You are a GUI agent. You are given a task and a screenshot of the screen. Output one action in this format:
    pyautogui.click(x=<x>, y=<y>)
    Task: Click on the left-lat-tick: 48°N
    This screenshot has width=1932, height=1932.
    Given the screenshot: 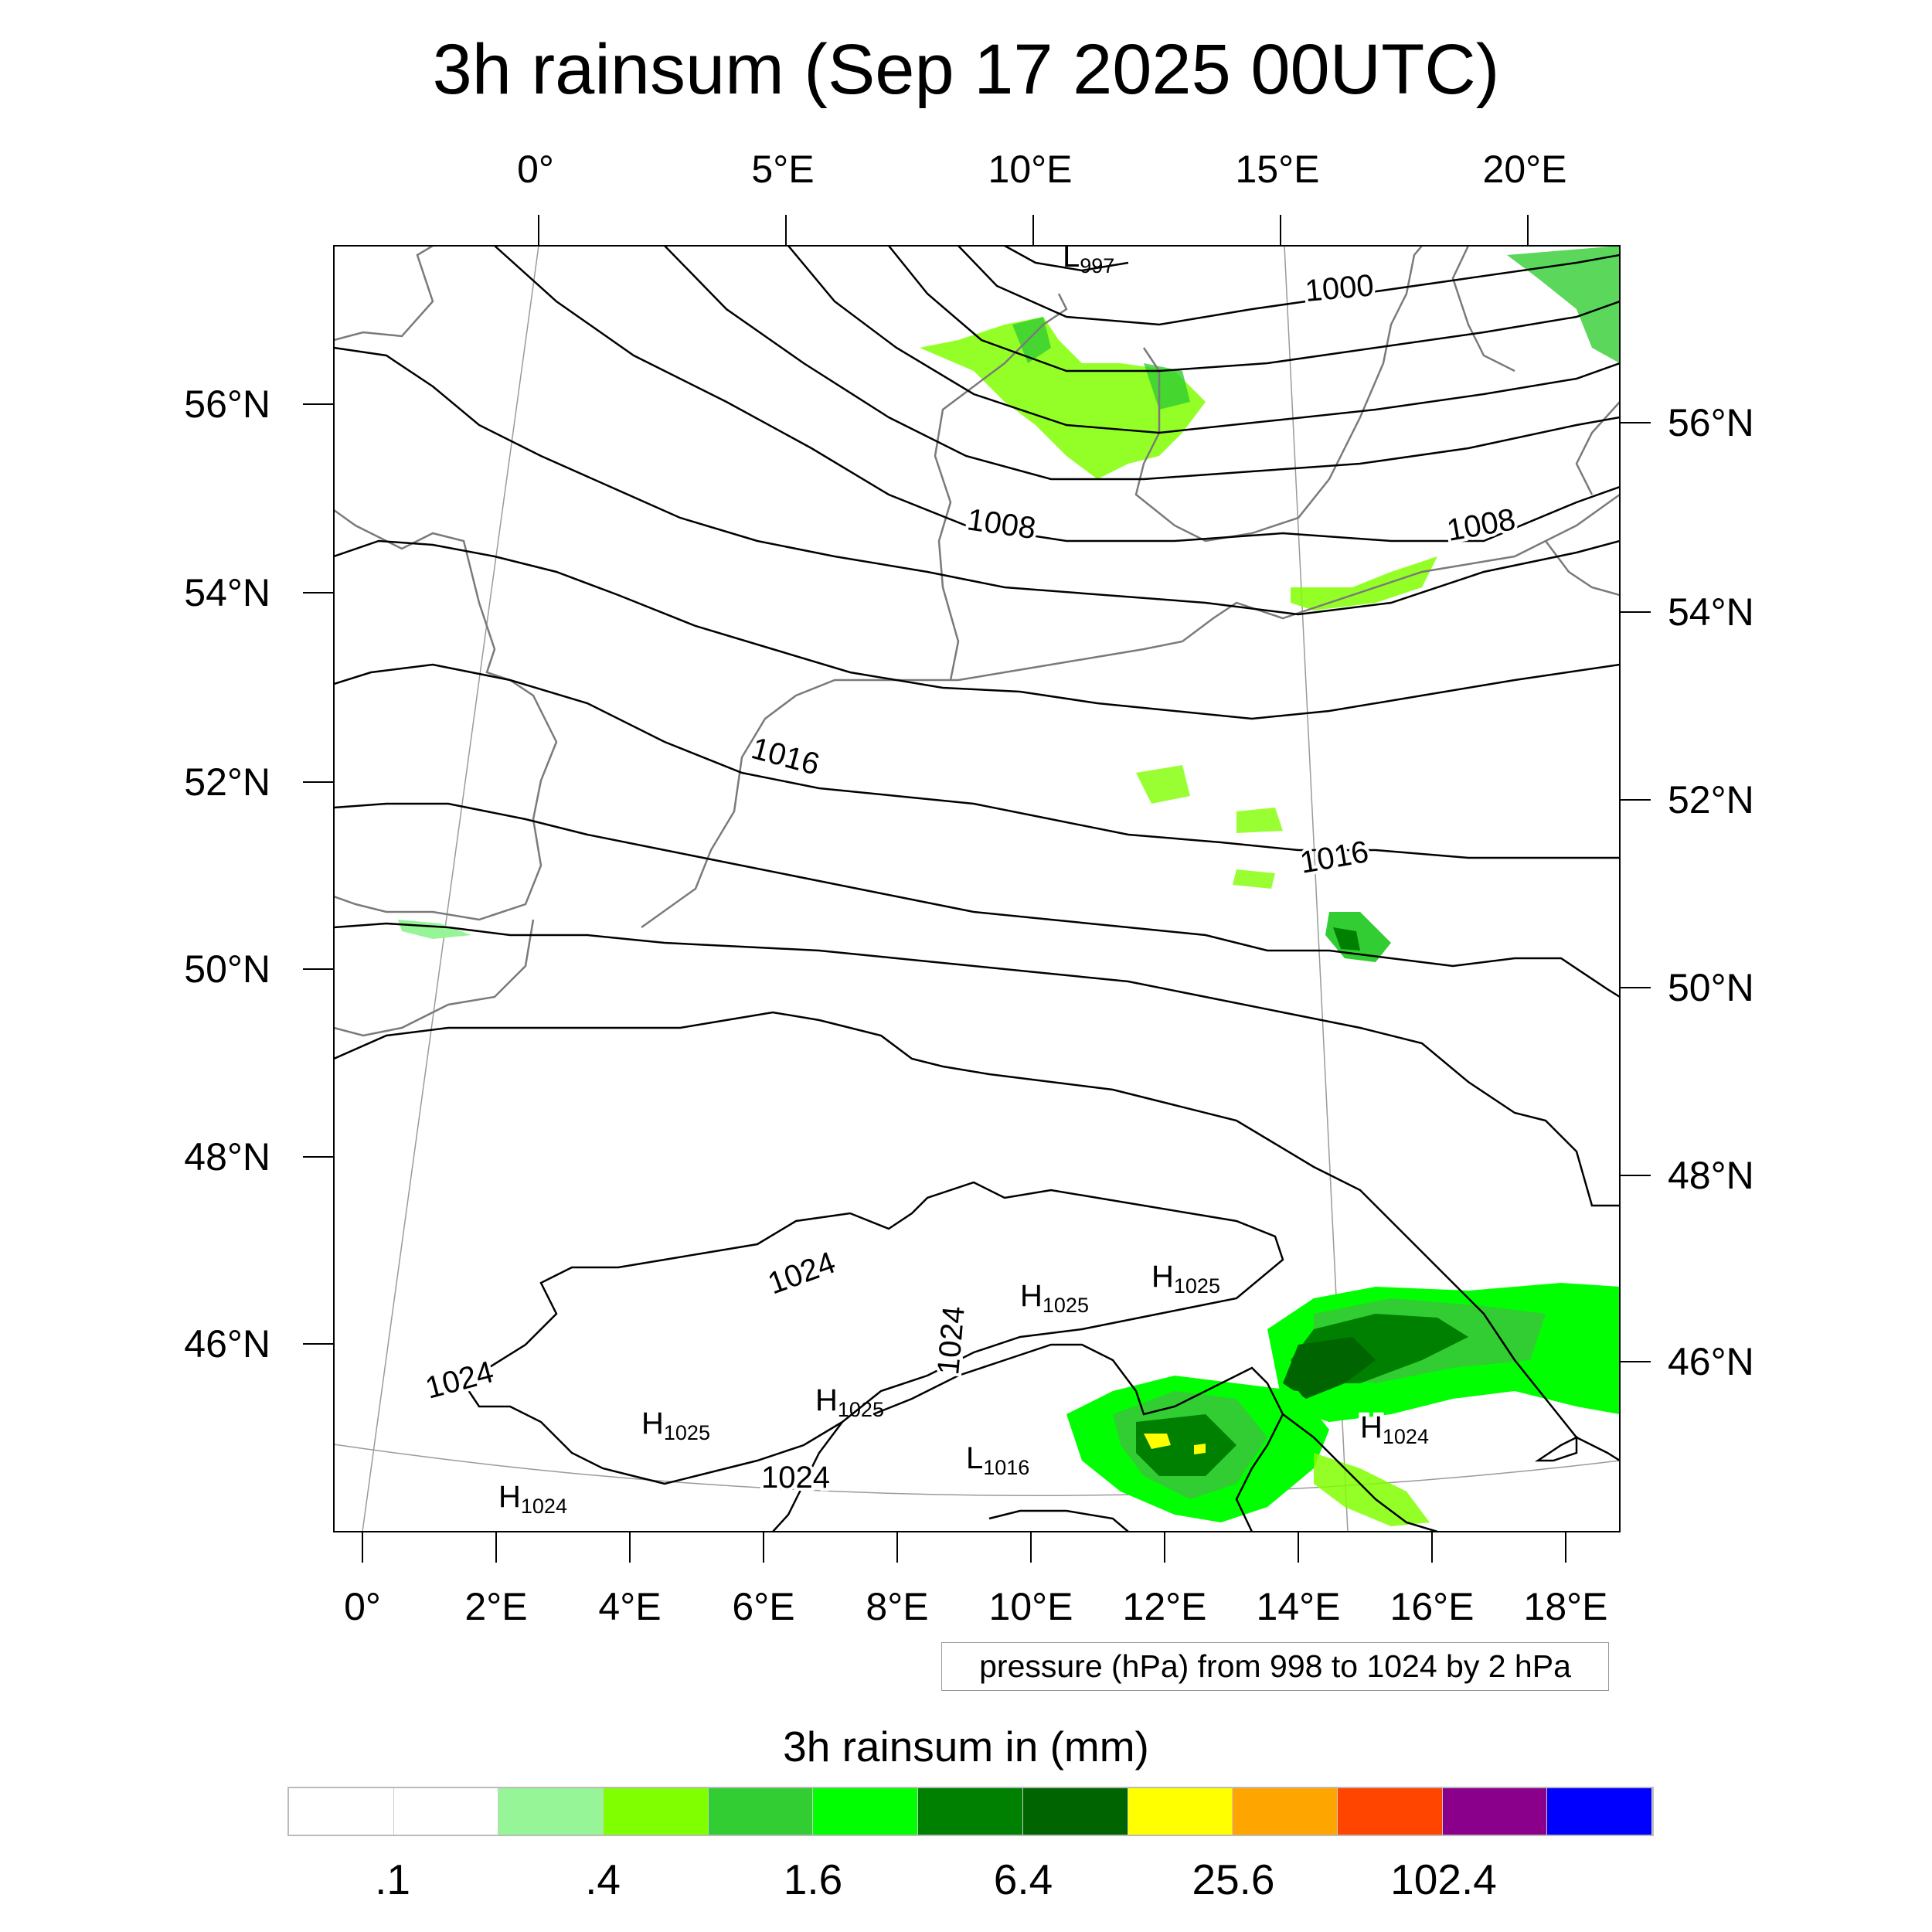 What is the action you would take?
    pyautogui.click(x=227, y=1157)
    